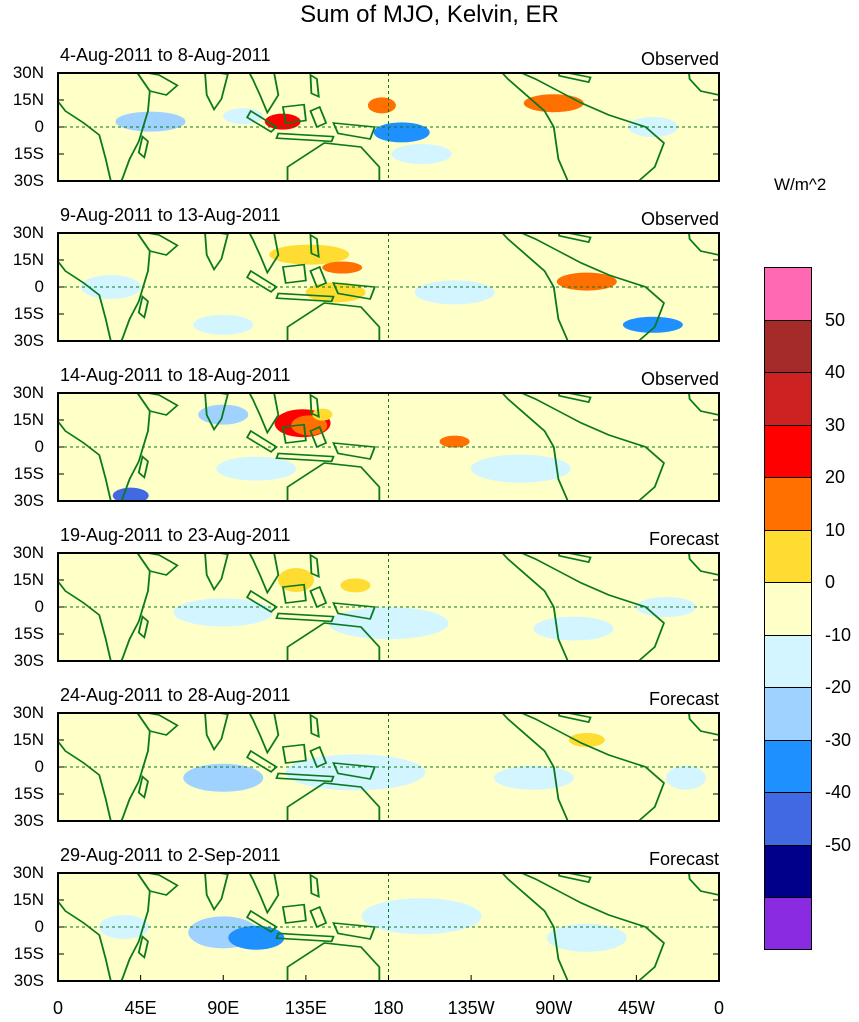 This screenshot has width=859, height=1022. Describe the element at coordinates (170, 215) in the screenshot. I see `panel-period-label: 9-Aug-2011 to 13-Aug-2011` at that location.